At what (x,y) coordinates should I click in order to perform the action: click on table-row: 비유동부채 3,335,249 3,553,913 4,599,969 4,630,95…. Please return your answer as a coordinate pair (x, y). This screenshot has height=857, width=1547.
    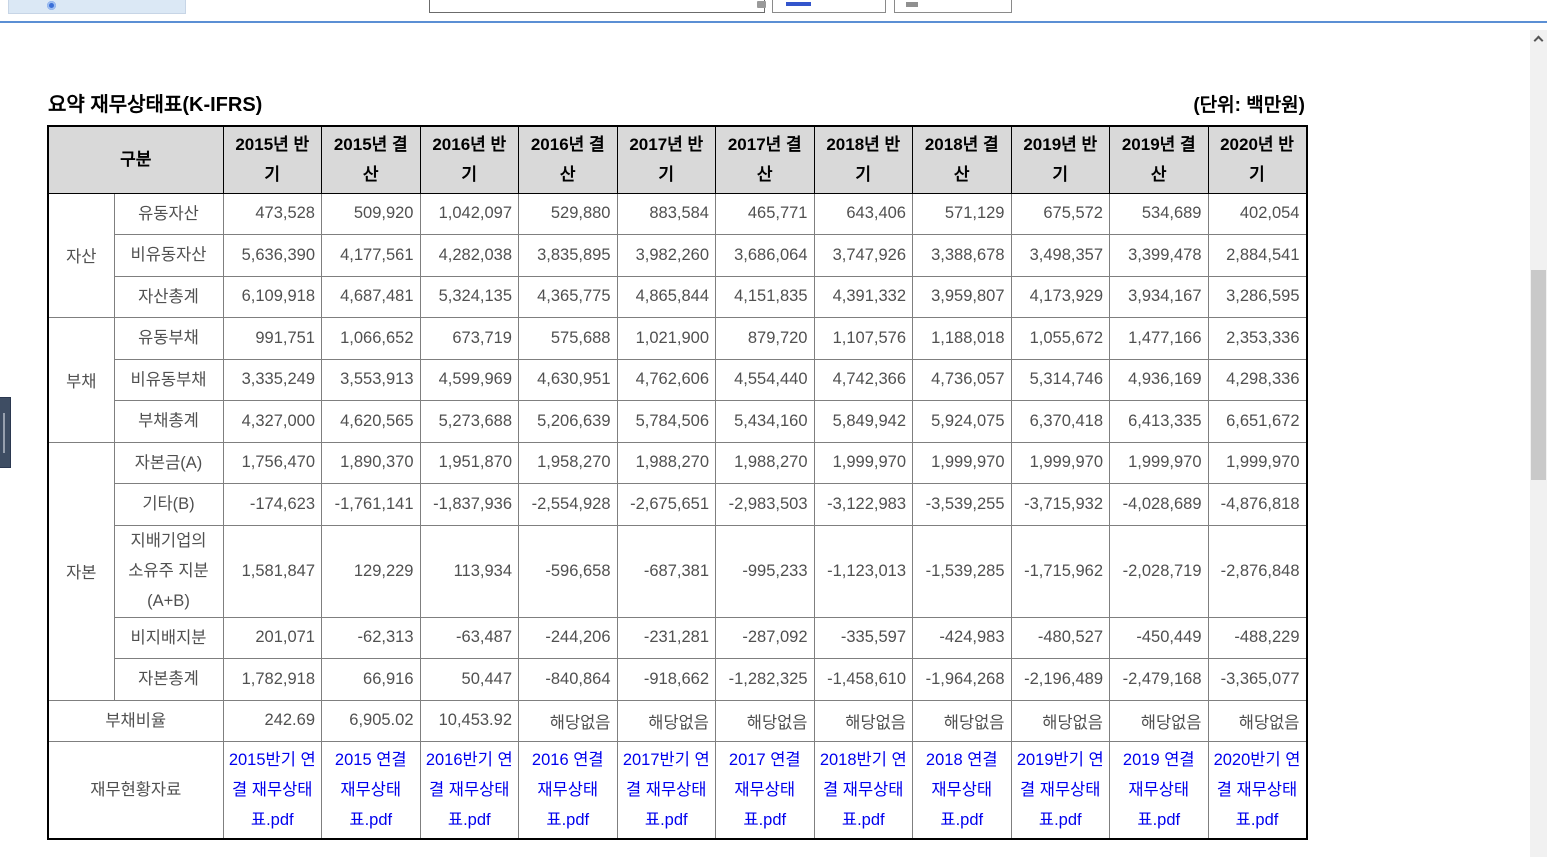
    Looking at the image, I should click on (677, 379).